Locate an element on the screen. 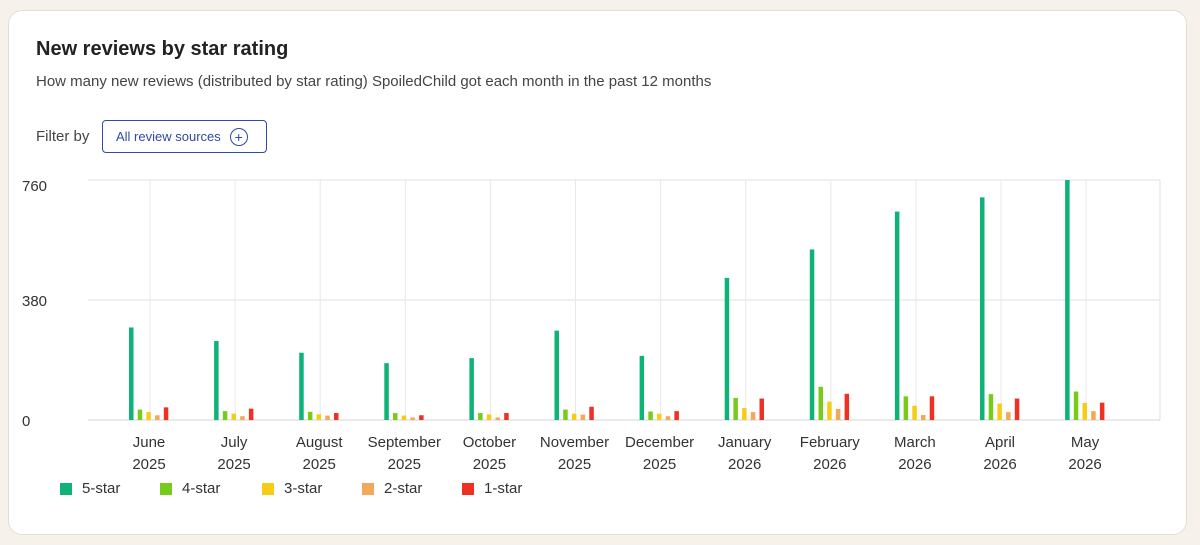  legend-label: 2-star is located at coordinates (403, 488).